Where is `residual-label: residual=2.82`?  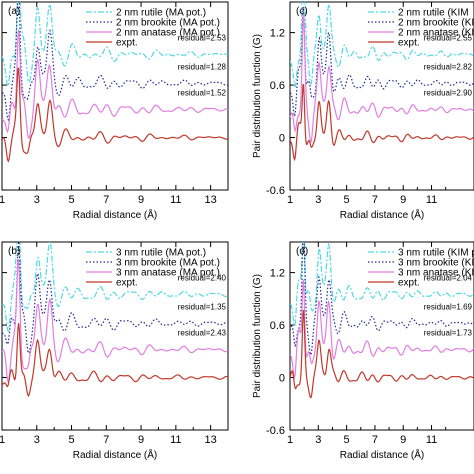
residual-label: residual=2.82 is located at coordinates (448, 66).